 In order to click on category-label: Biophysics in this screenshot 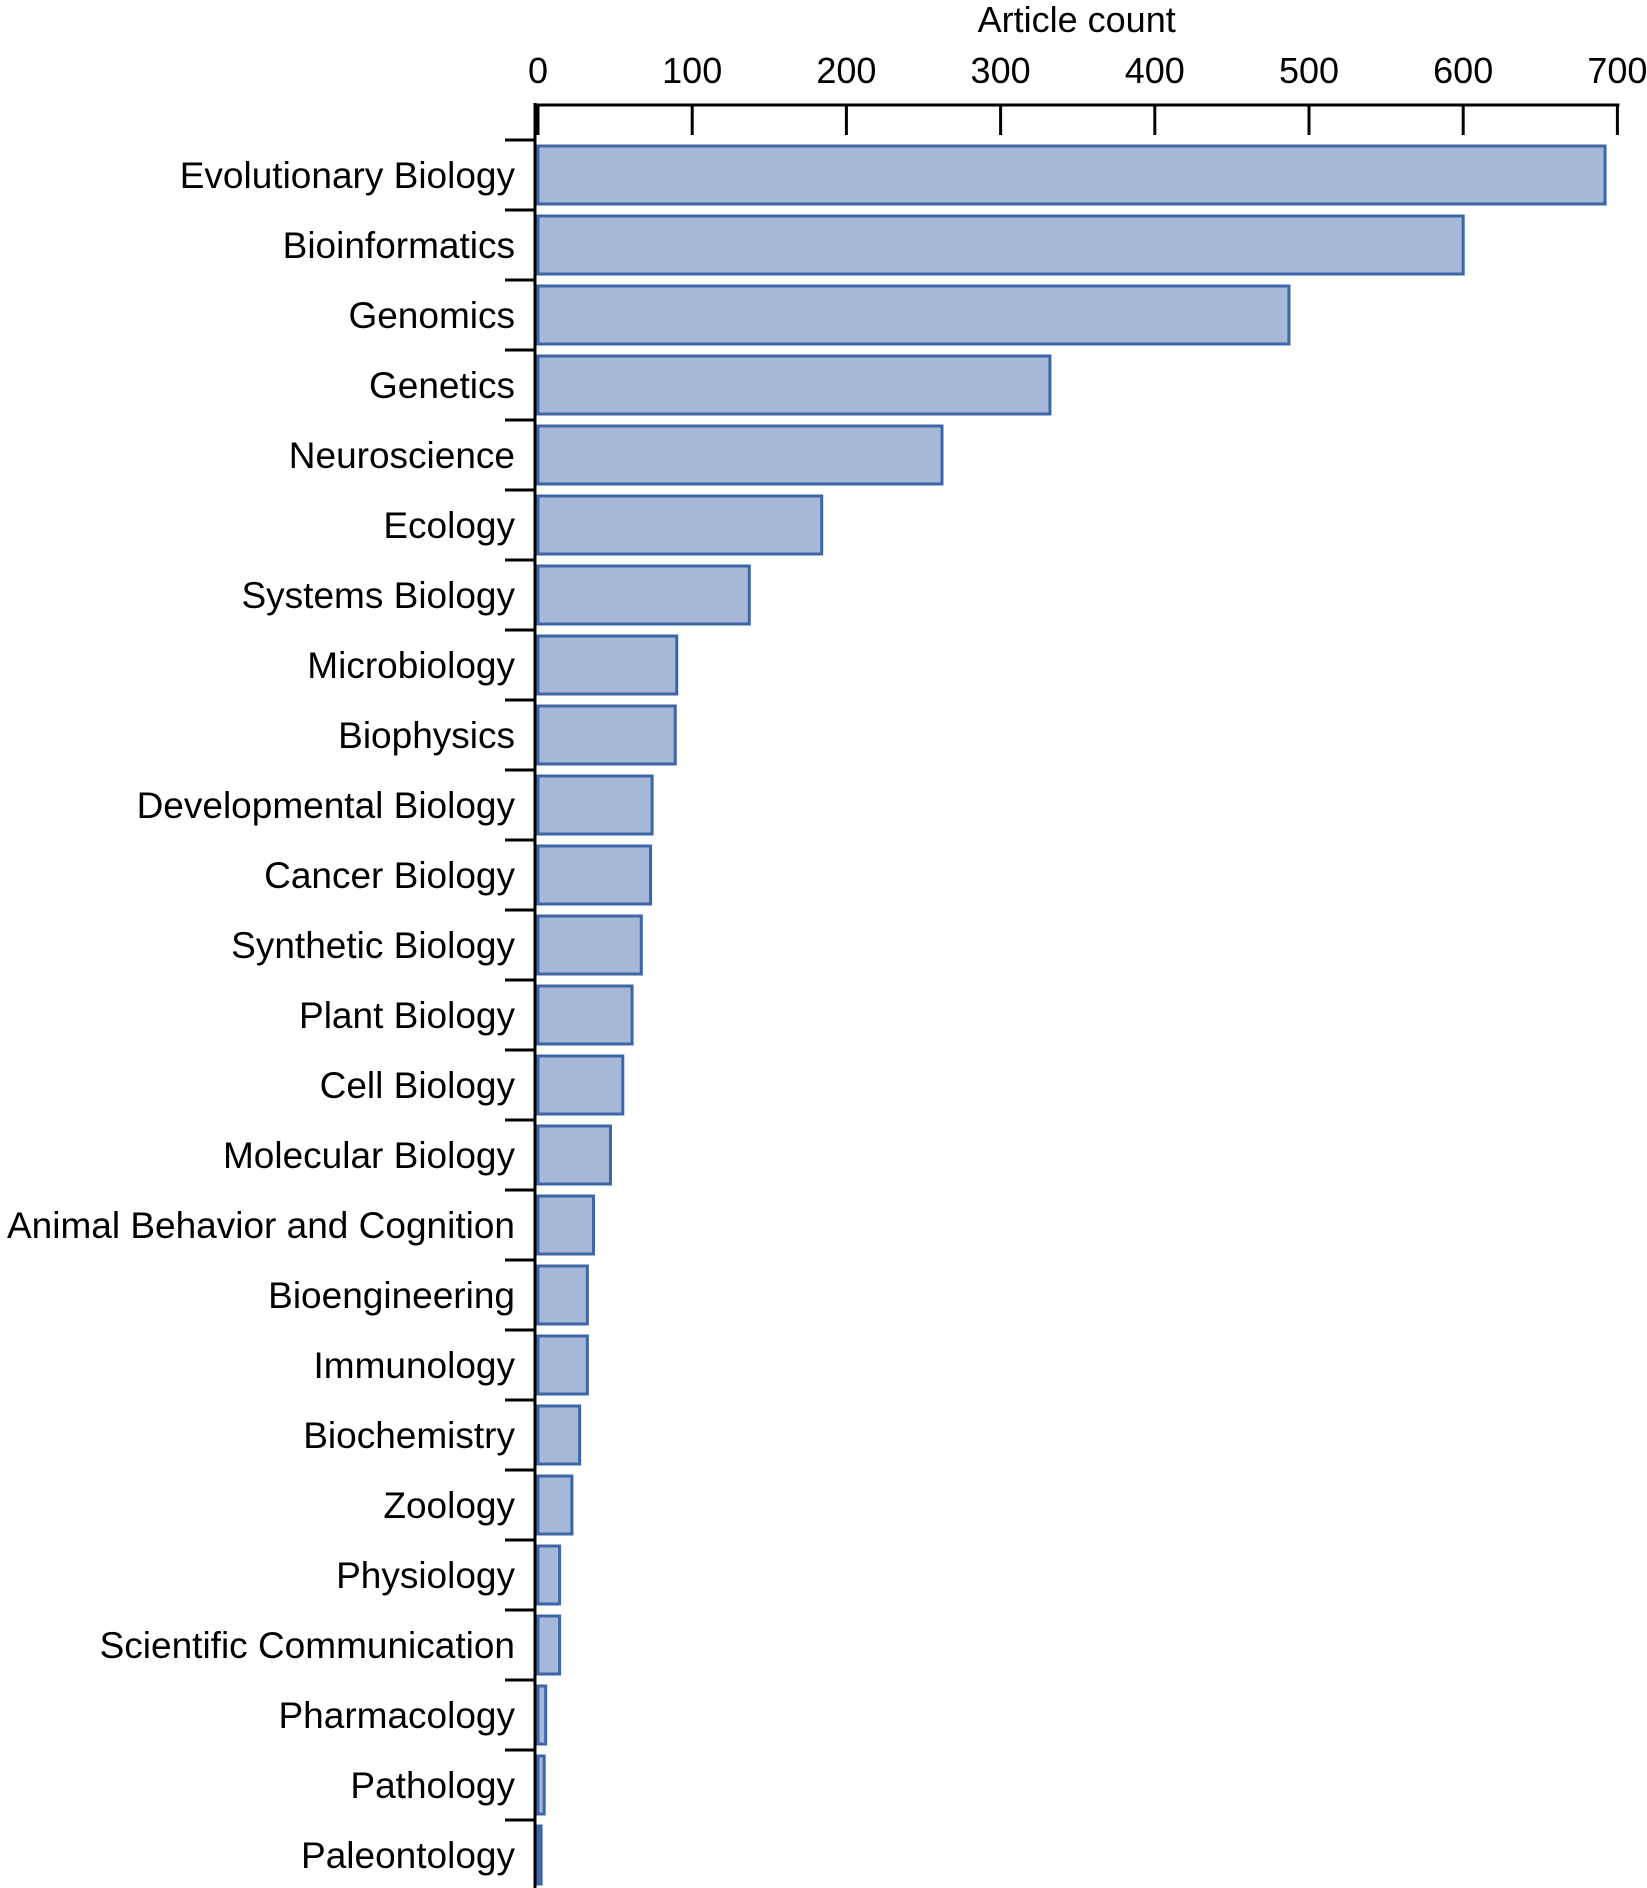, I will do `click(426, 735)`.